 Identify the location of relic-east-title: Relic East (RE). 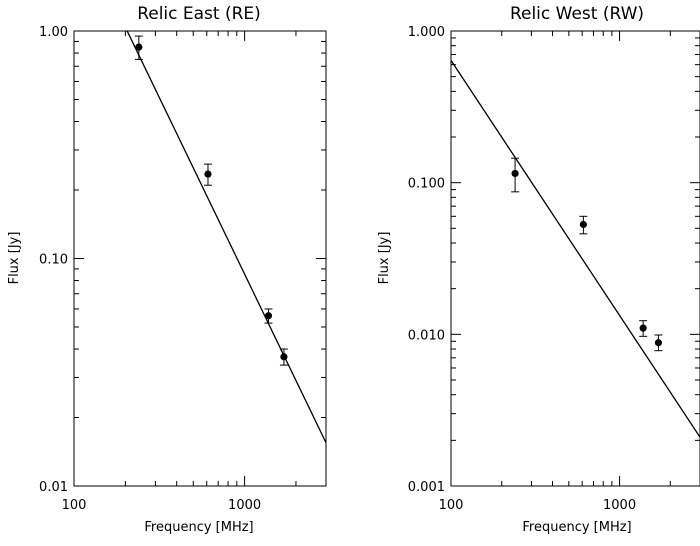
(199, 14).